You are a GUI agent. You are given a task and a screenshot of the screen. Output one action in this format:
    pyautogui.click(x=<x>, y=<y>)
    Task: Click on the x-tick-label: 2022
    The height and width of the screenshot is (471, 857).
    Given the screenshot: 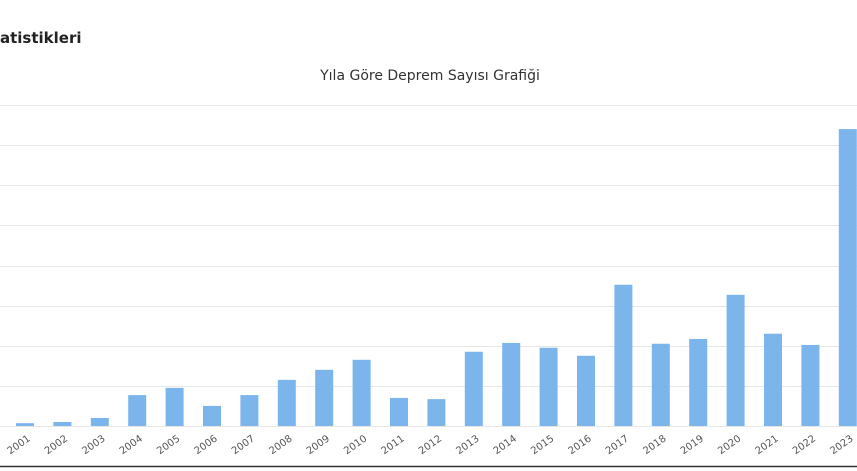 What is the action you would take?
    pyautogui.click(x=804, y=445)
    